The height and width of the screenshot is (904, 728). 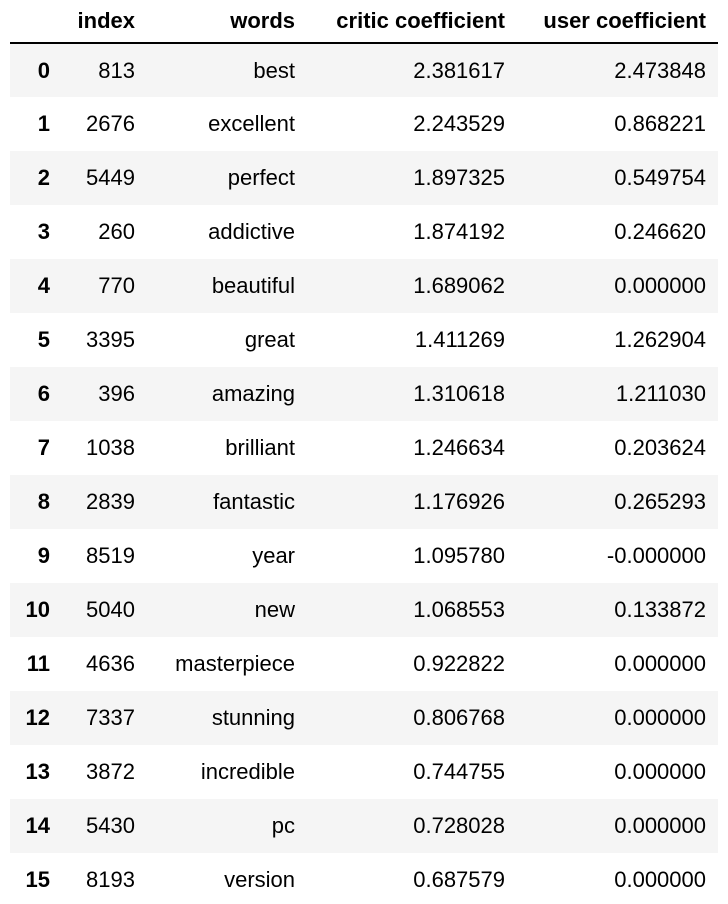 What do you see at coordinates (274, 609) in the screenshot?
I see `cell-words: new` at bounding box center [274, 609].